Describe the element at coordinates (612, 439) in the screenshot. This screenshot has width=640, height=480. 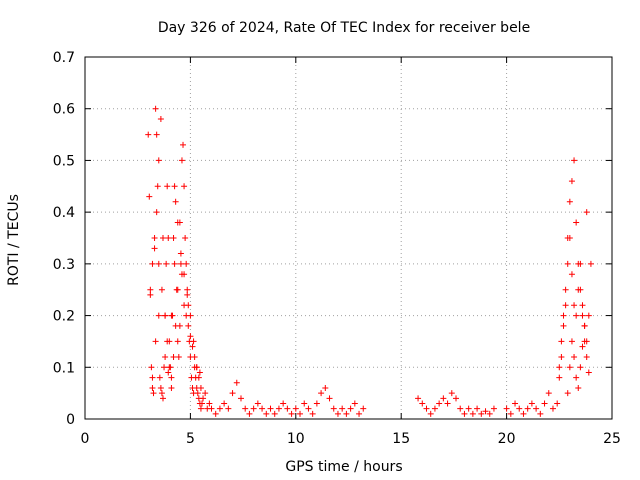
I see `x-tick-label: 25` at that location.